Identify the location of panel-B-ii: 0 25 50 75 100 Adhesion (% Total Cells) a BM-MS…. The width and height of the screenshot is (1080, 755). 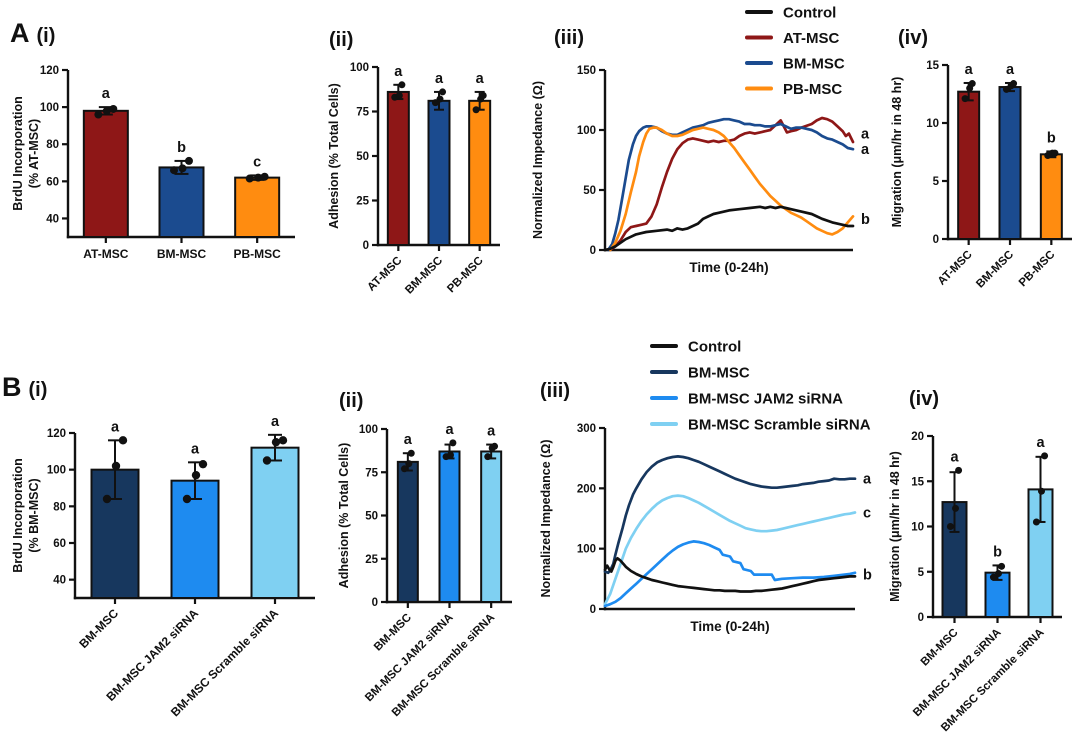
(437, 567).